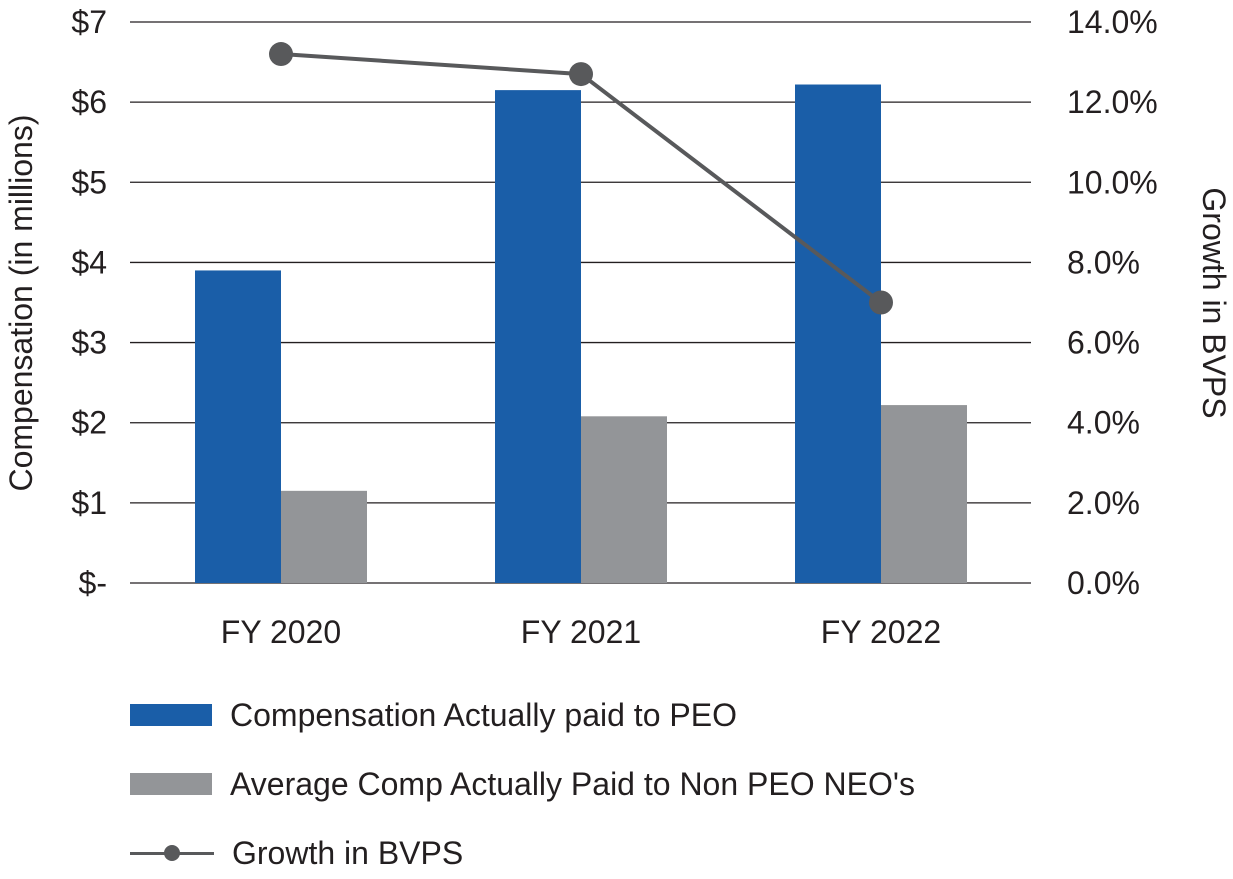  I want to click on y2-tick-label-4: 8.0%, so click(1103, 262).